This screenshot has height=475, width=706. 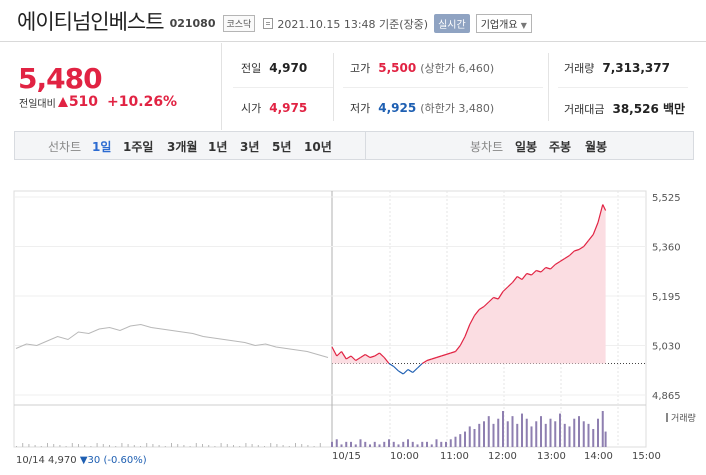 What do you see at coordinates (526, 147) in the screenshot?
I see `tab-daily: 일봉` at bounding box center [526, 147].